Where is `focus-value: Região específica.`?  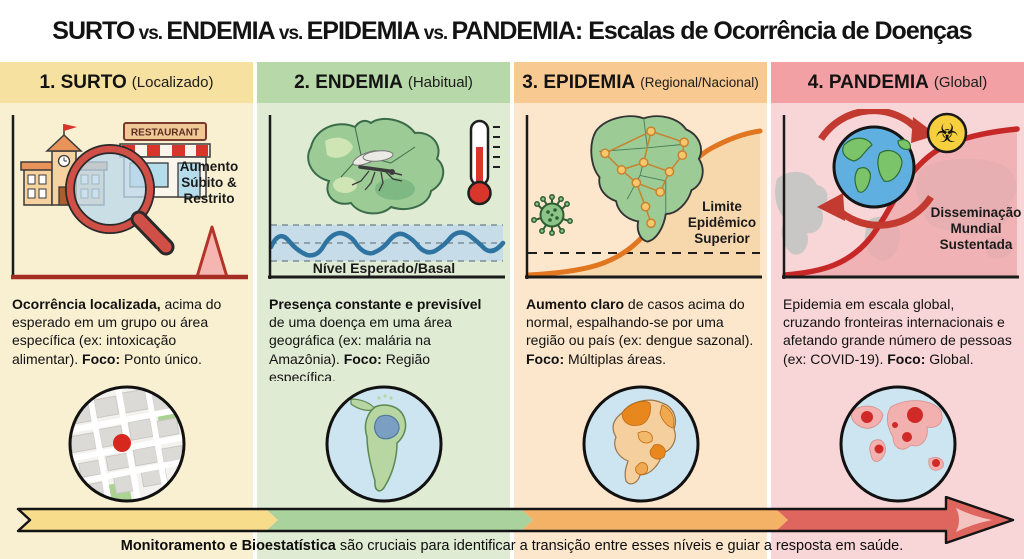
focus-value: Região específica. is located at coordinates (350, 365).